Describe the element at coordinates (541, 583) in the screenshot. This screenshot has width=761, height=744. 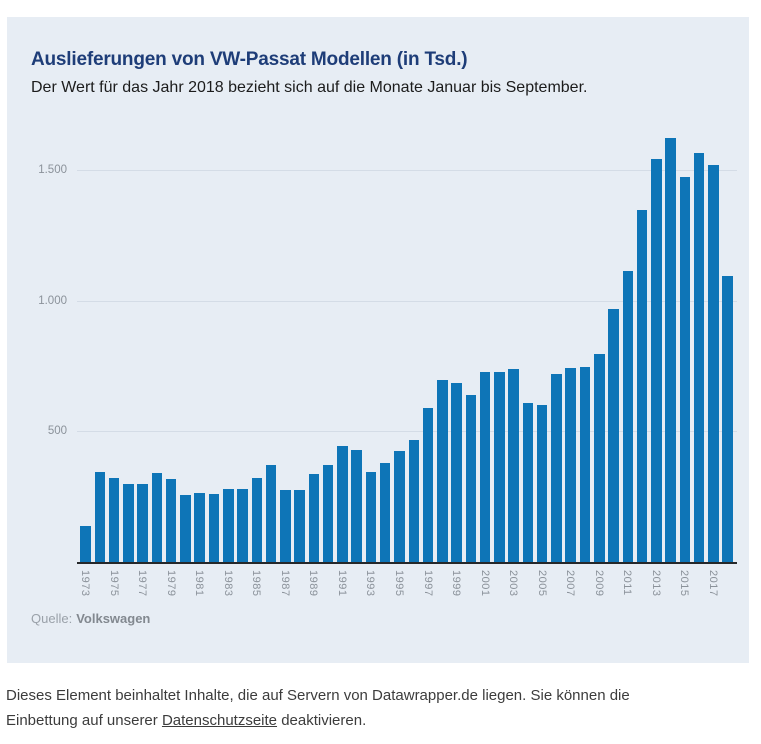
I see `x-tick-label-2005: 2005` at that location.